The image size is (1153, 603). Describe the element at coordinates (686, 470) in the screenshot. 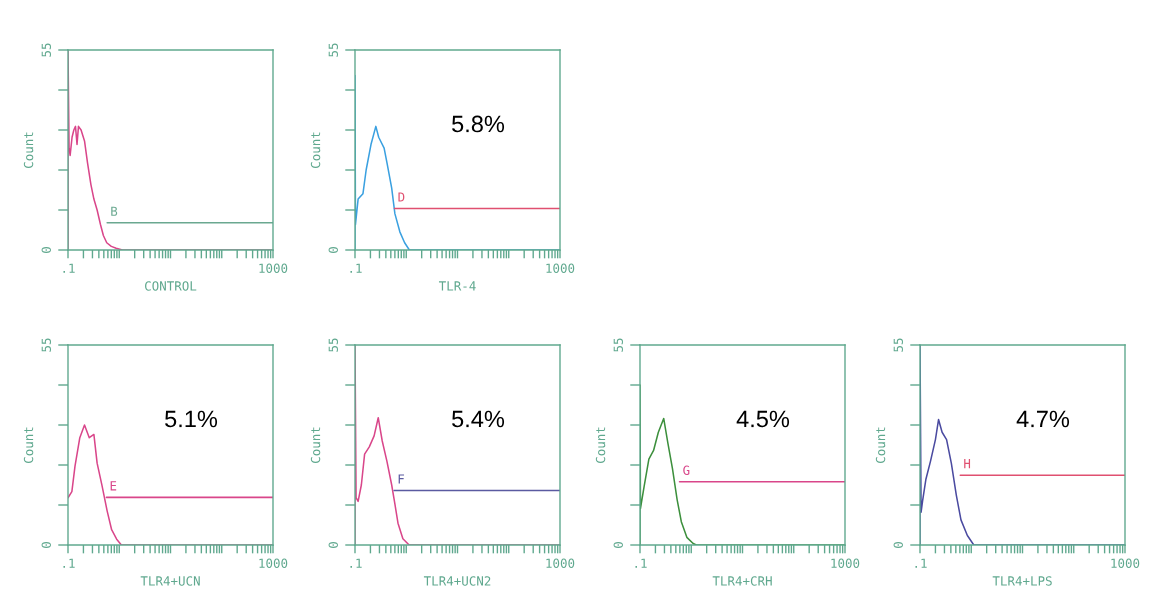

I see `series-label: G` at that location.